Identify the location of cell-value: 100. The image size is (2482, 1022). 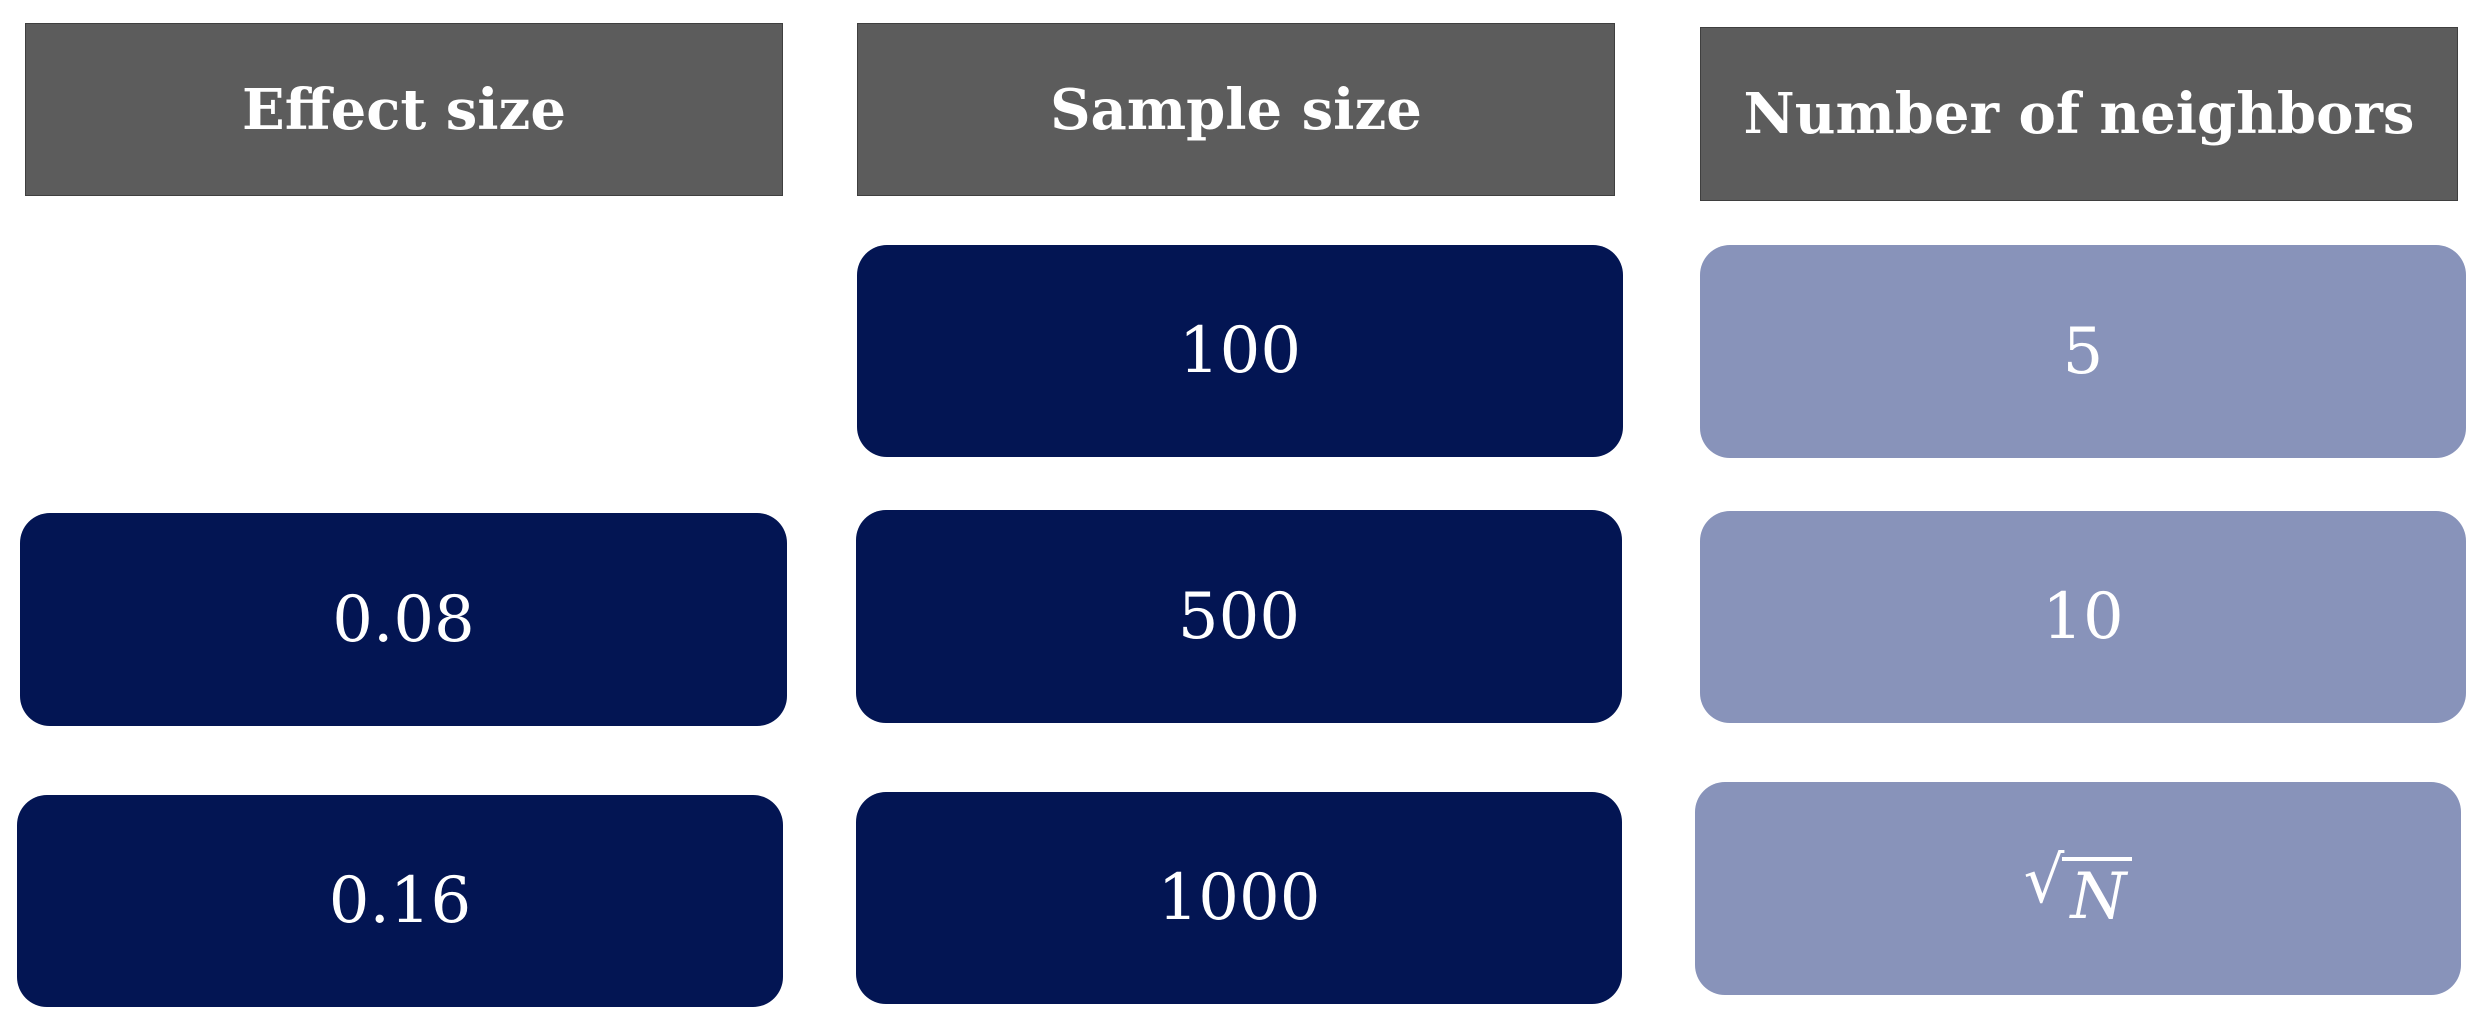
(1240, 351).